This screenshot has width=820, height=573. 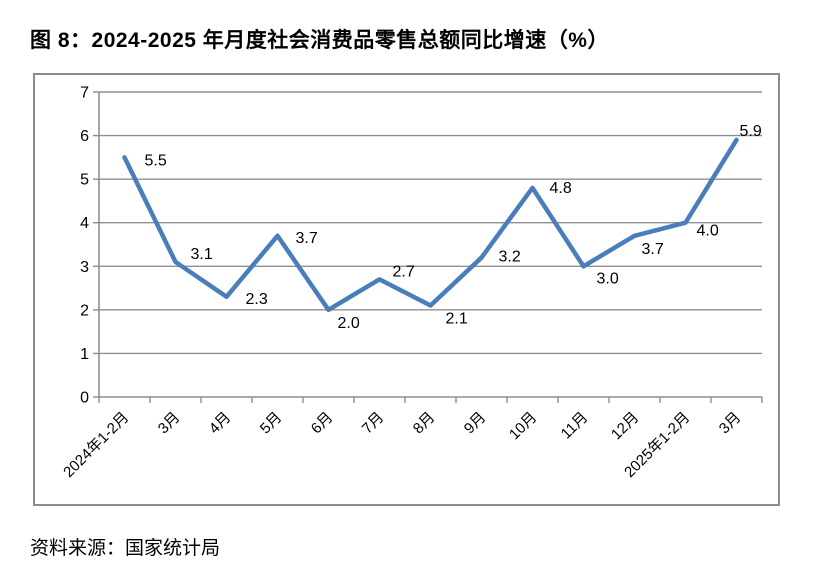 What do you see at coordinates (608, 278) in the screenshot?
I see `svg-text: 3.0` at bounding box center [608, 278].